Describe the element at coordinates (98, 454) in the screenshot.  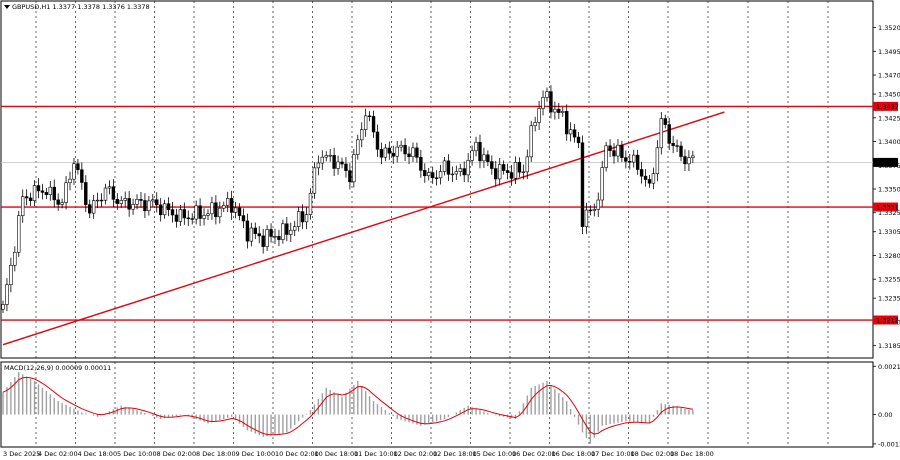
I see `x-tick-label: 4 Dec 18:00` at that location.